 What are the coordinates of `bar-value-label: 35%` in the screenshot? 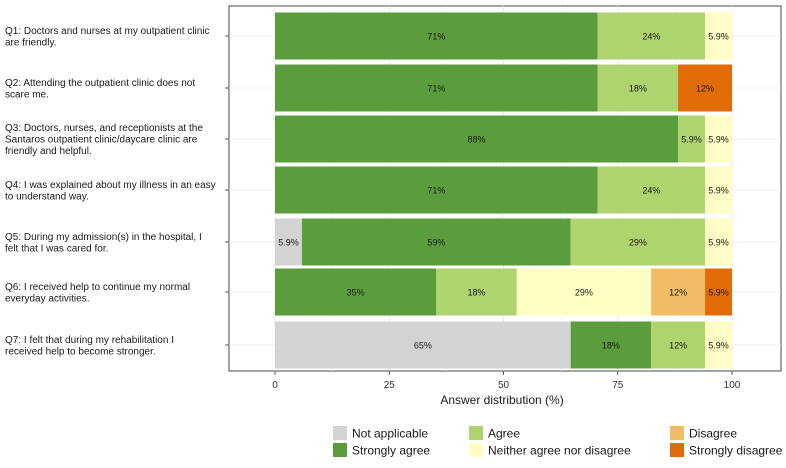 It's located at (356, 293).